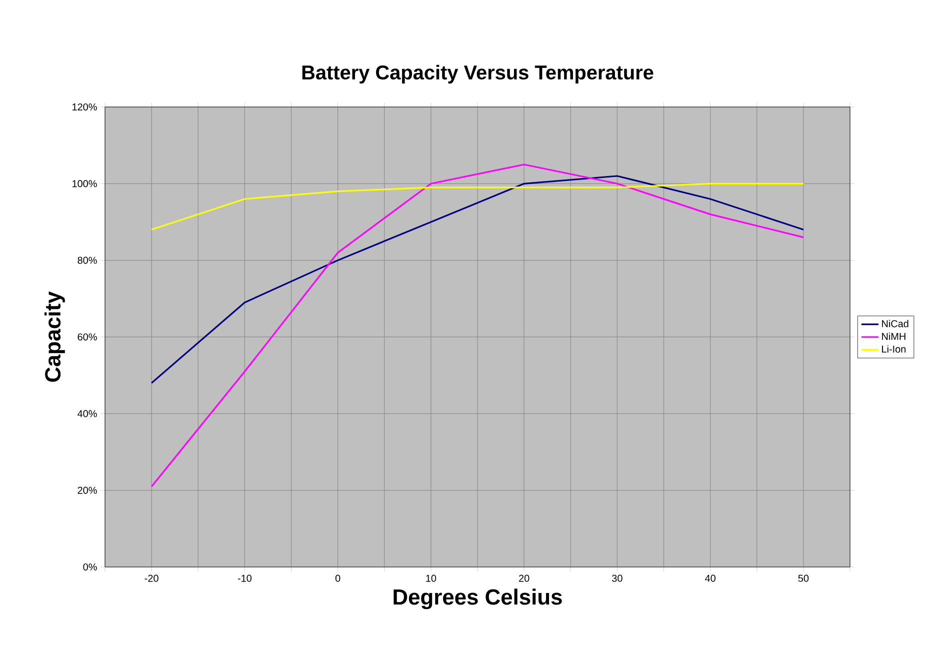  What do you see at coordinates (84, 107) in the screenshot?
I see `y-tick-label: 120%` at bounding box center [84, 107].